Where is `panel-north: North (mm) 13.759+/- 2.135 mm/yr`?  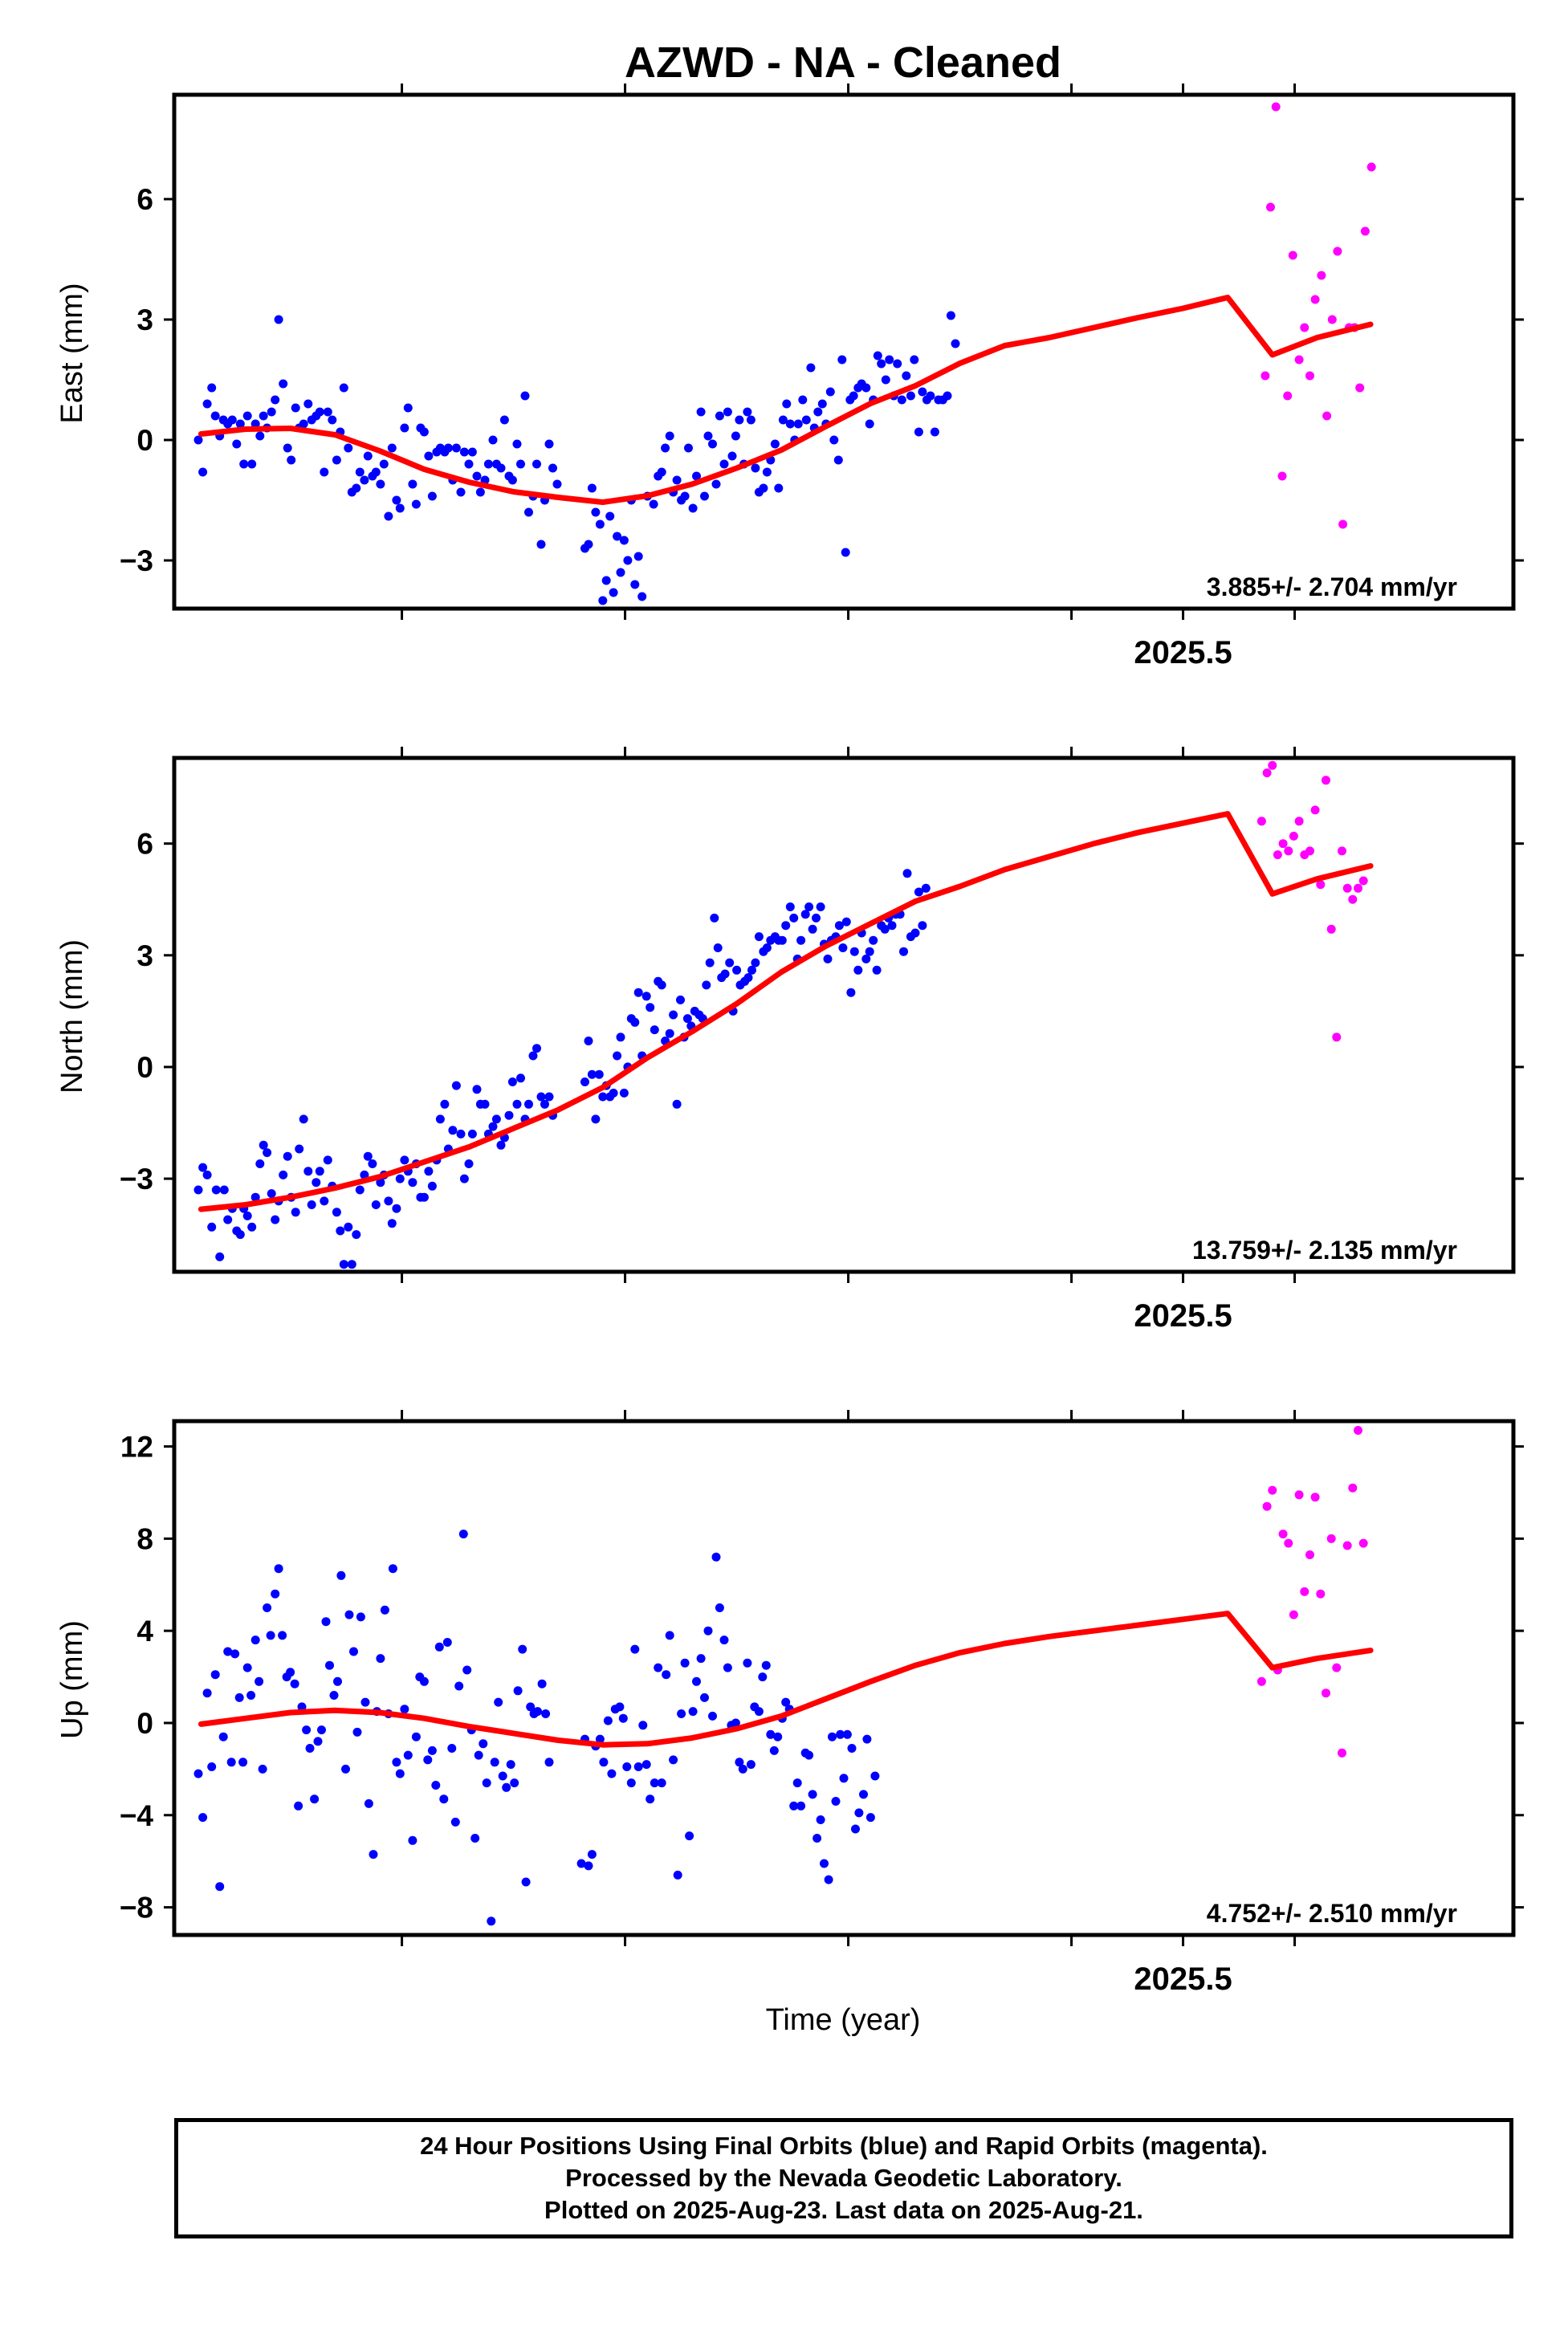 panel-north: North (mm) 13.759+/- 2.135 mm/yr is located at coordinates (756, 1102).